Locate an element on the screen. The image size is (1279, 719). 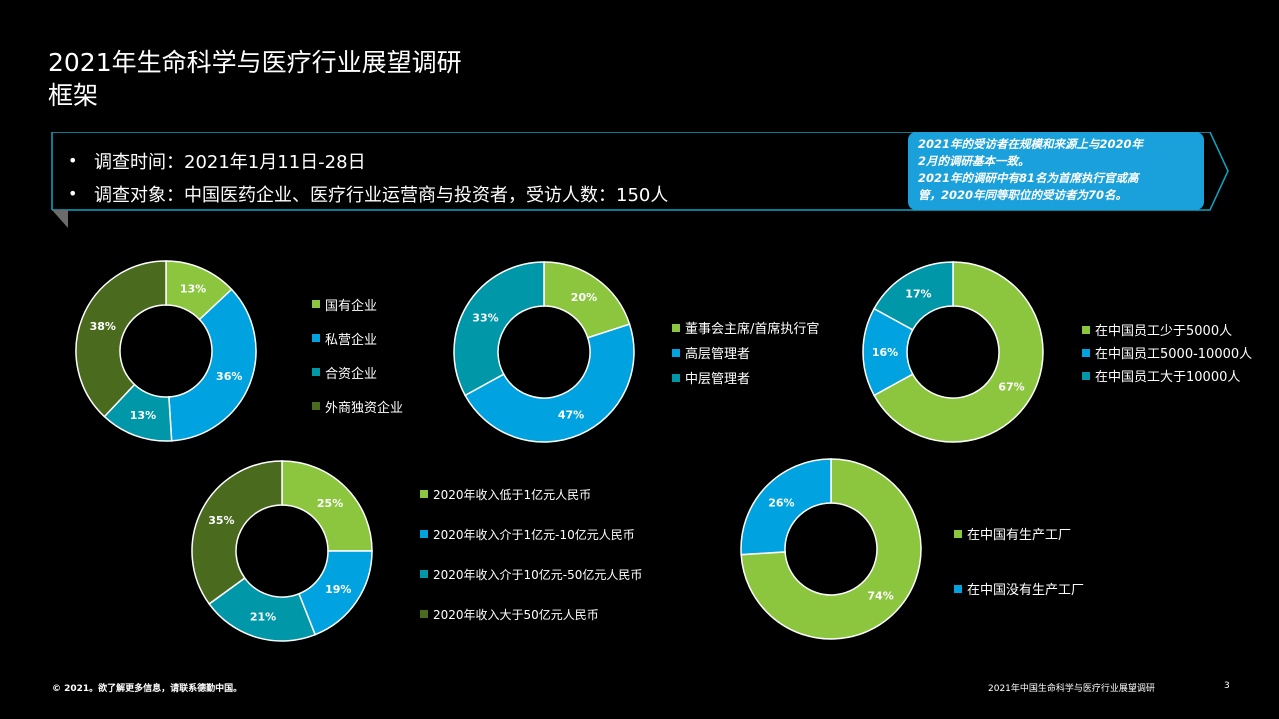
note-line: 2021年的受访者在规模和来源上与2020年 is located at coordinates (1031, 144).